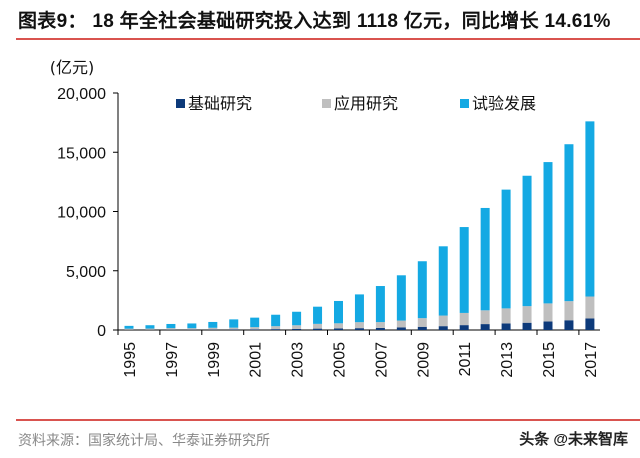  What do you see at coordinates (504, 103) in the screenshot?
I see `legend-label-2: 试验发展` at bounding box center [504, 103].